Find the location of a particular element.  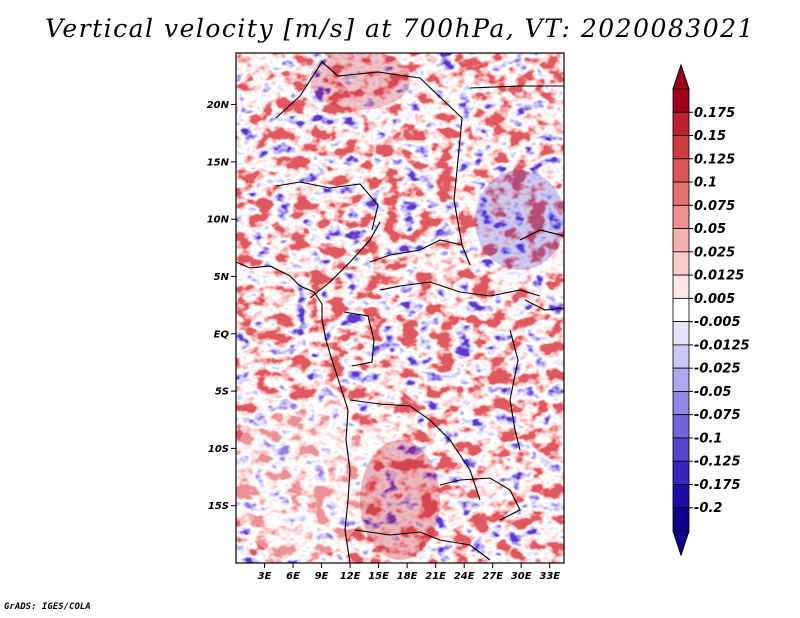

boundary-car-drc is located at coordinates (460, 289).